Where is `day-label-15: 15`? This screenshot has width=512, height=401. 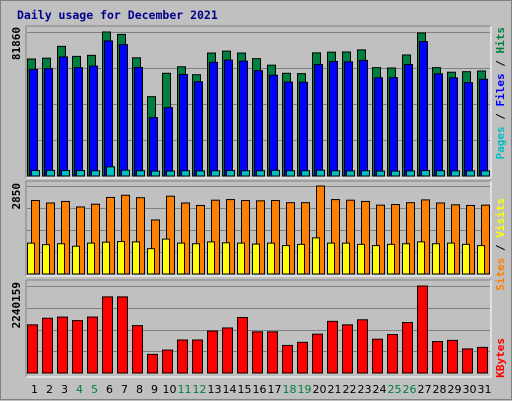
day-label-15: 15 is located at coordinates (245, 389).